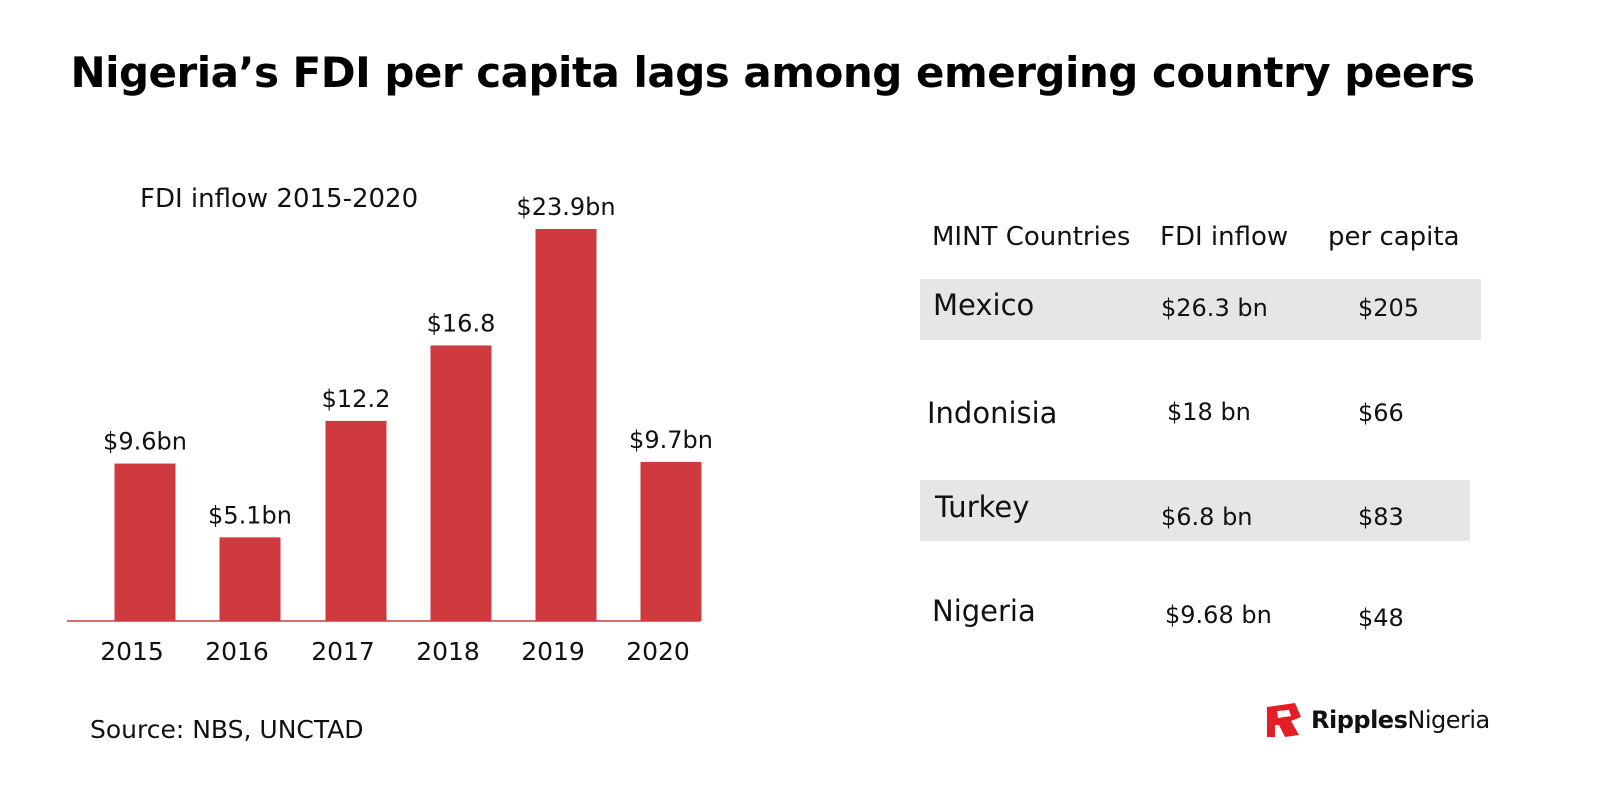  I want to click on table-row-fdi: $9.68 bn, so click(1218, 615).